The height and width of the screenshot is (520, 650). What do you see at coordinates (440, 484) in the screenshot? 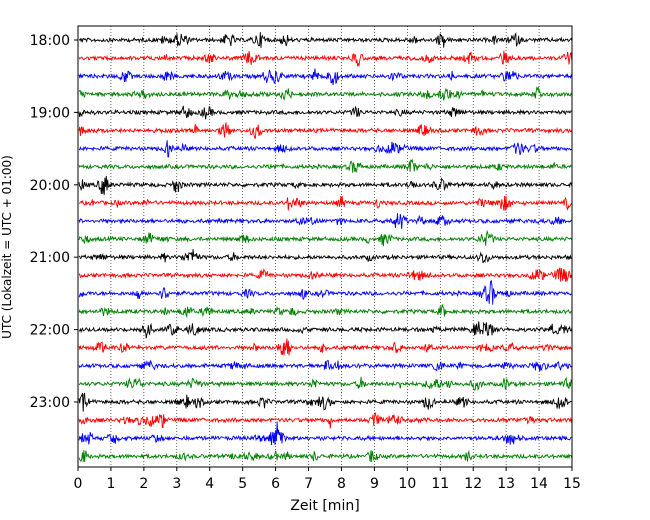
I see `x-tick-label: 11` at bounding box center [440, 484].